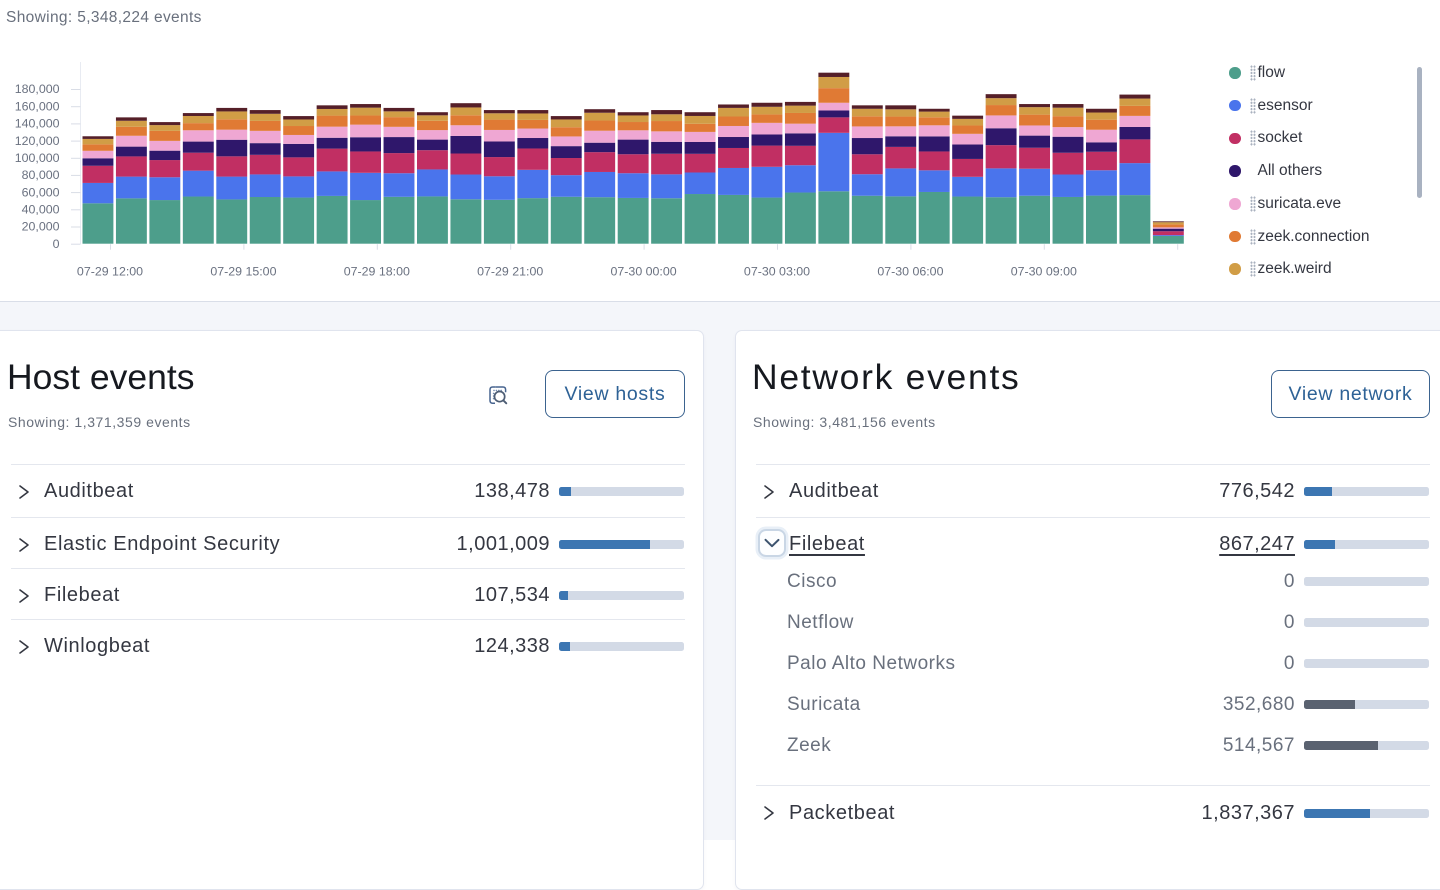 This screenshot has height=890, width=1440. I want to click on svg-text: 07-30 06:00, so click(910, 272).